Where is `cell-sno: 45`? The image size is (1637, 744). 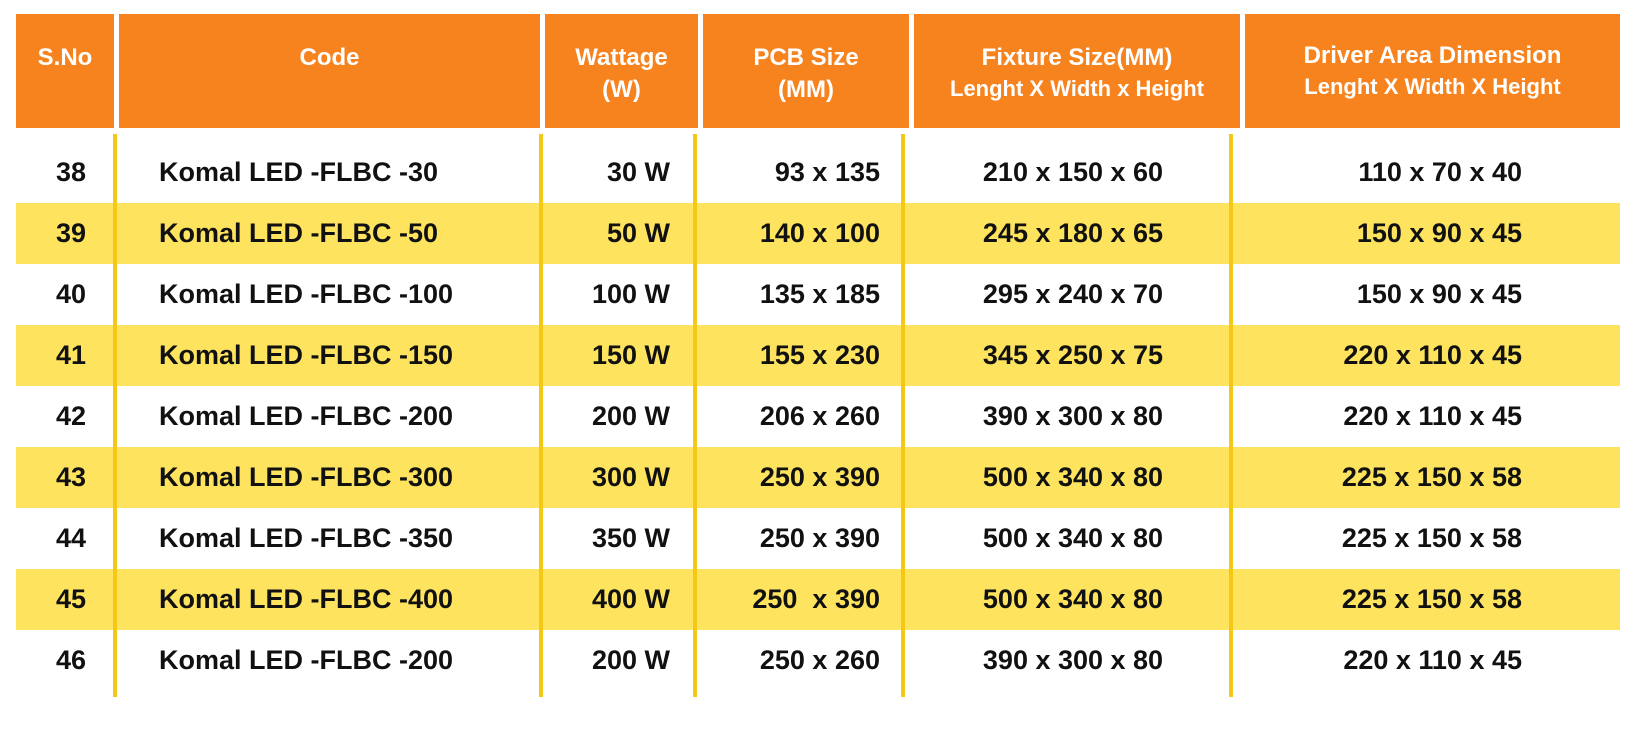 cell-sno: 45 is located at coordinates (71, 599).